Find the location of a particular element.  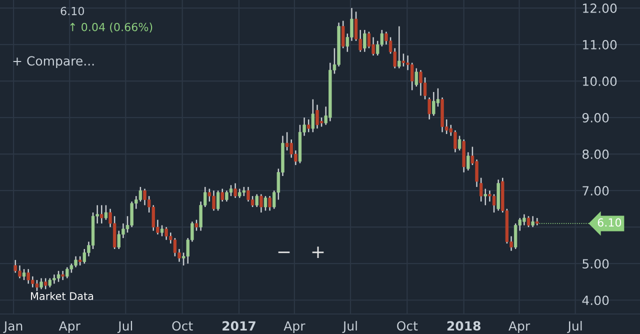

y-tick-label: 4.00 is located at coordinates (595, 301).